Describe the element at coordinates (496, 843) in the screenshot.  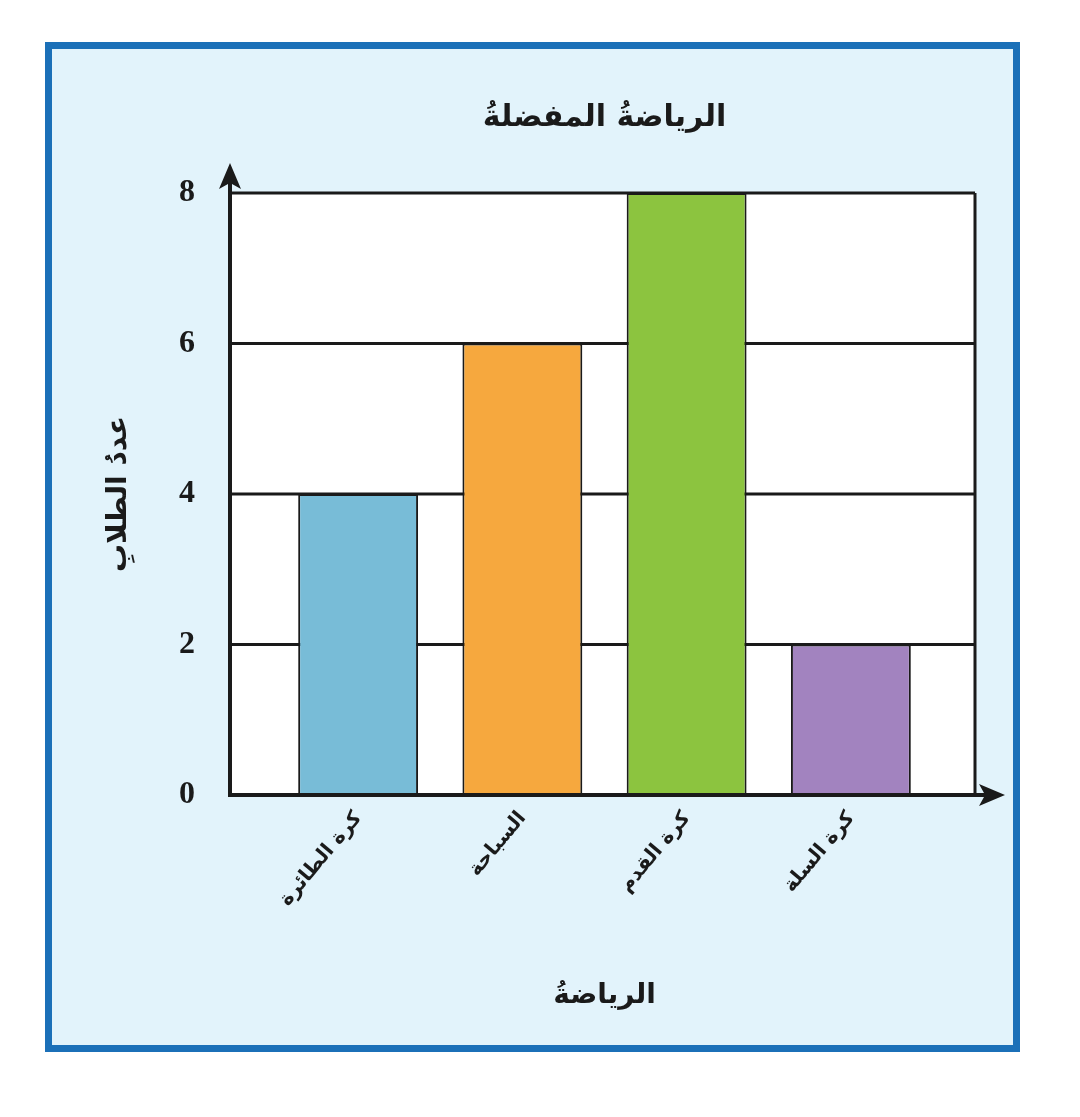
I see `x-tick-label: السباحة` at that location.